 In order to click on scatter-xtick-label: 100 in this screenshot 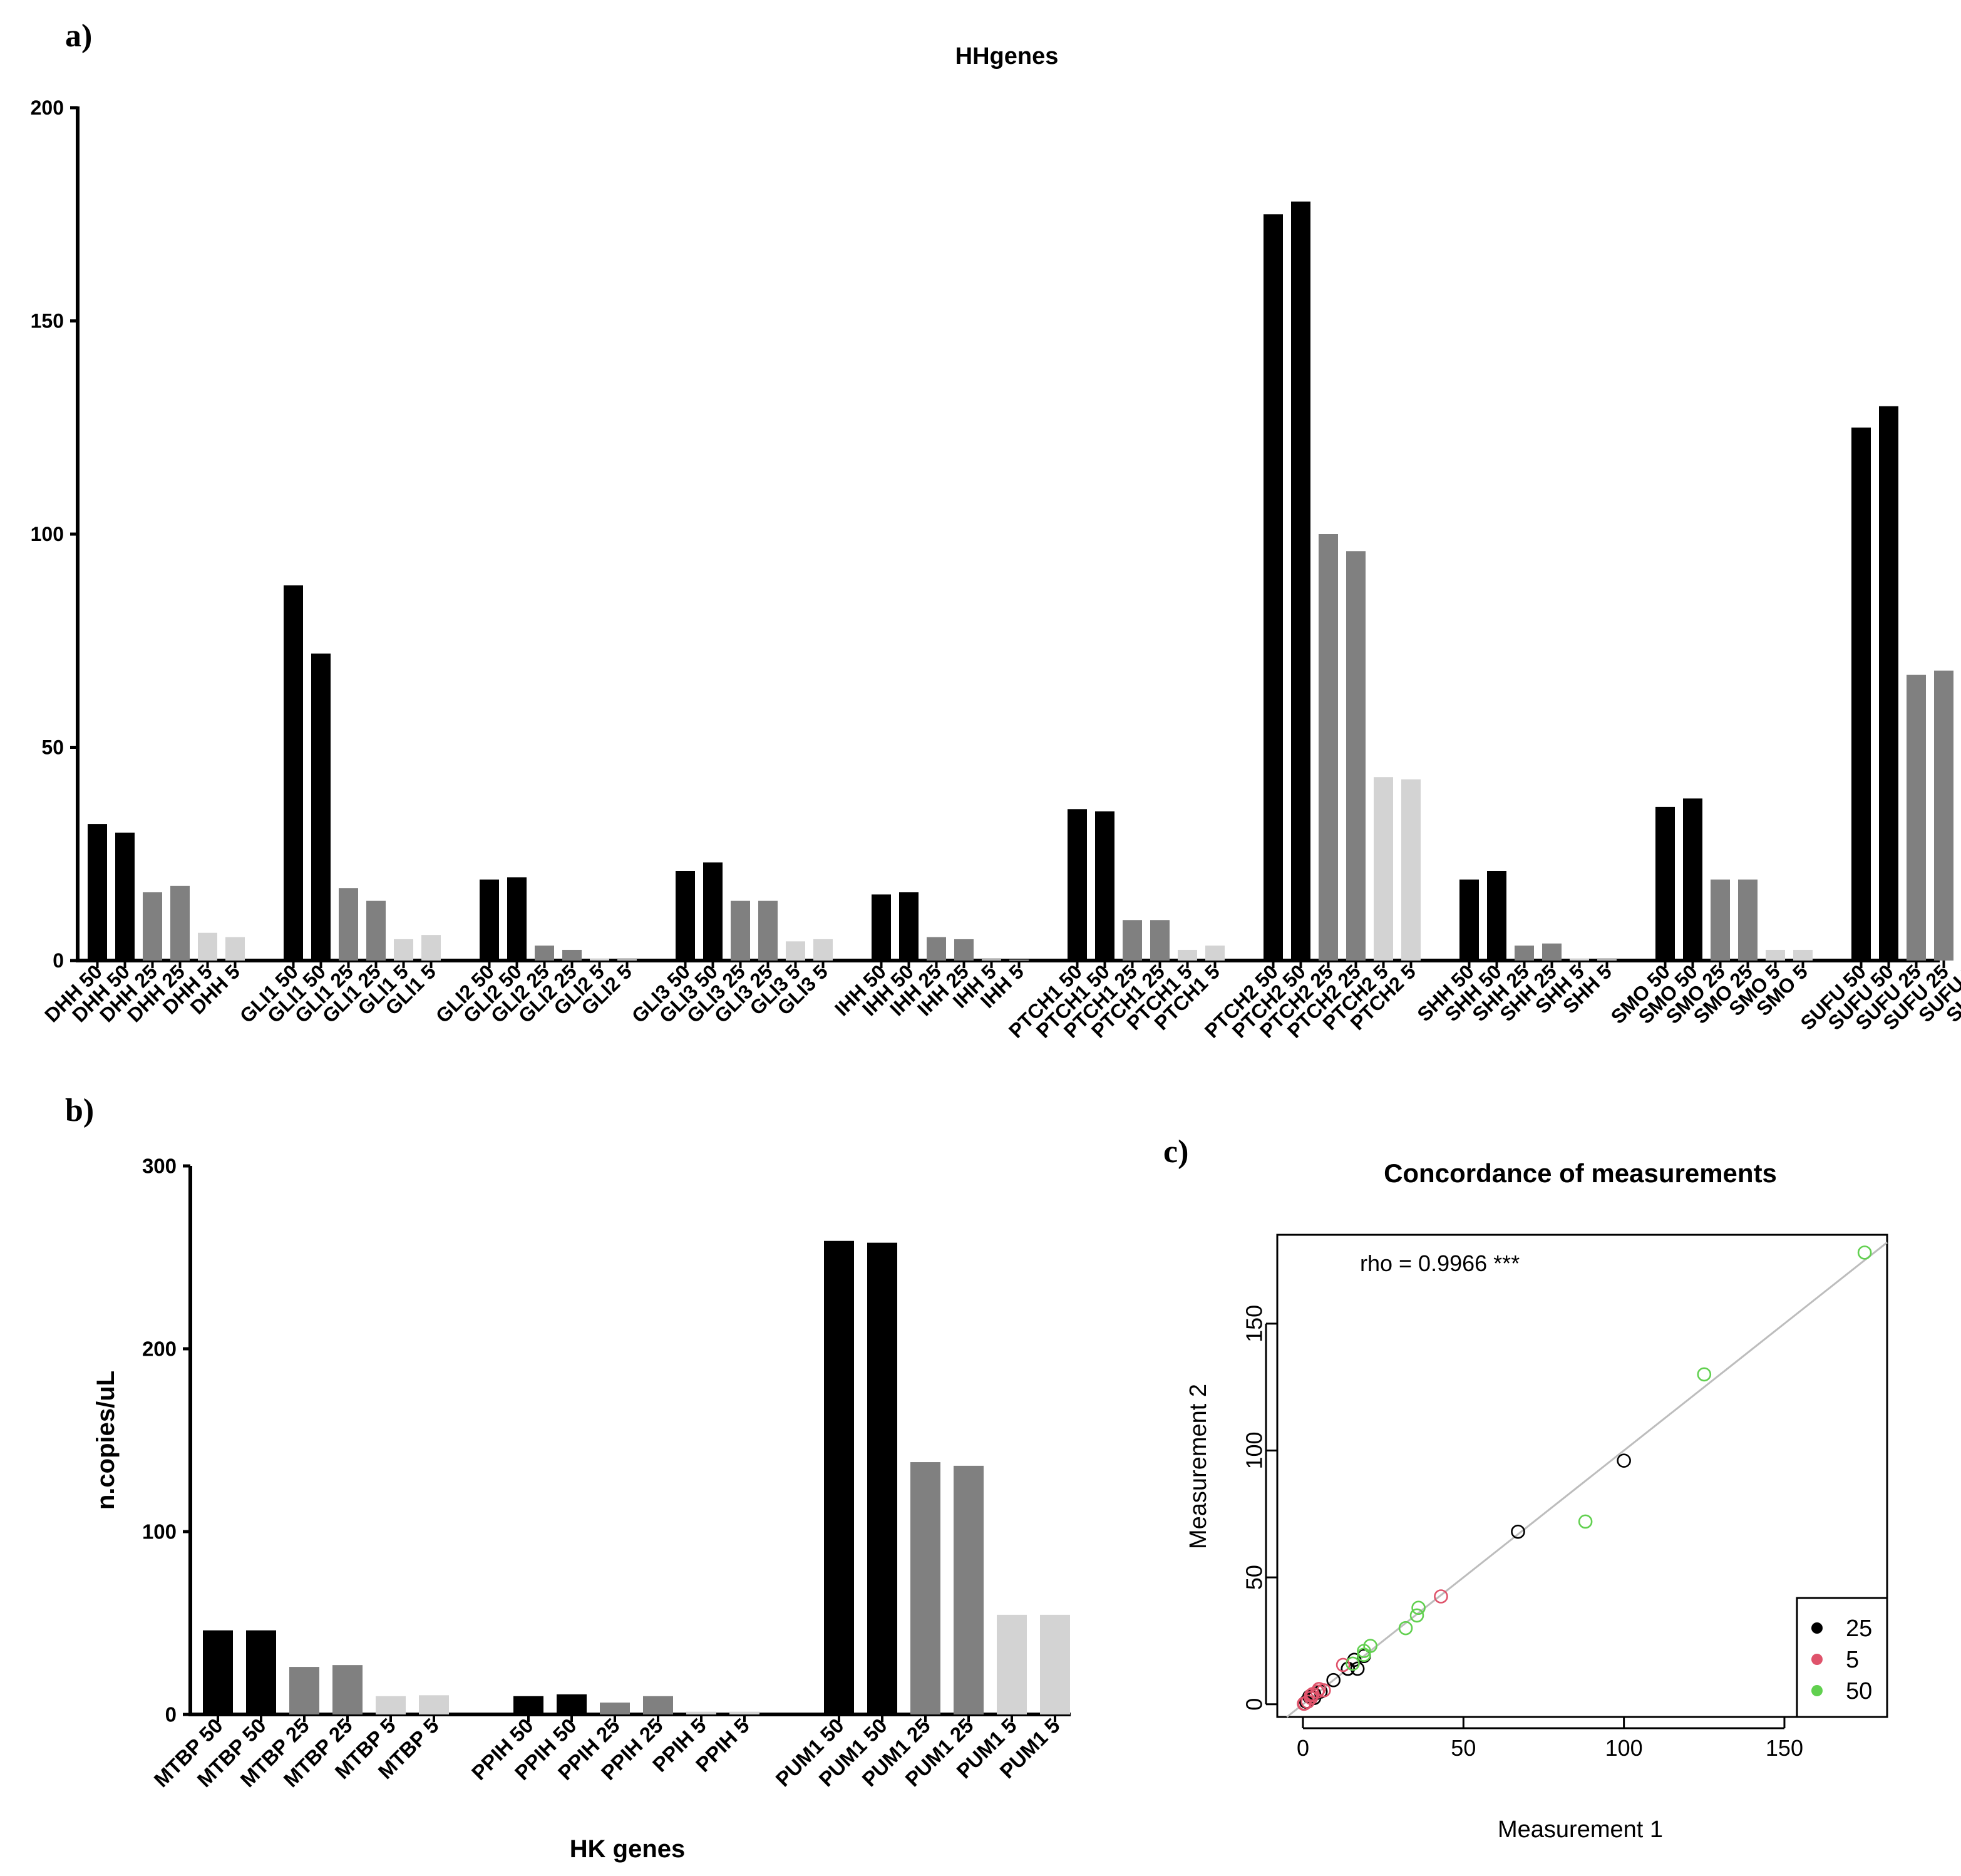, I will do `click(1624, 1748)`.